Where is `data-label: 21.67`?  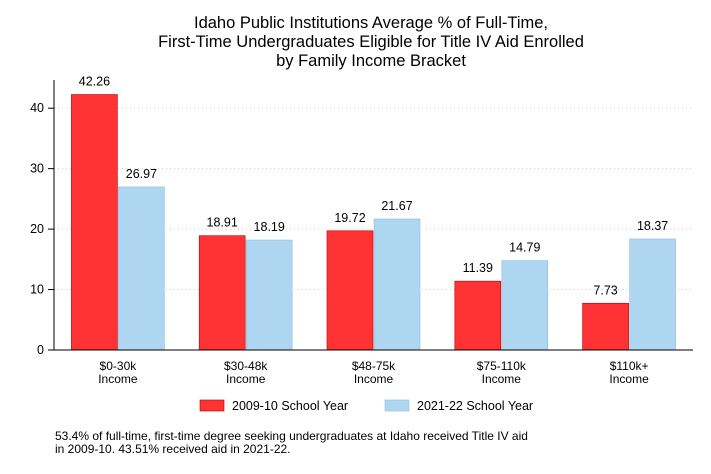
data-label: 21.67 is located at coordinates (396, 206).